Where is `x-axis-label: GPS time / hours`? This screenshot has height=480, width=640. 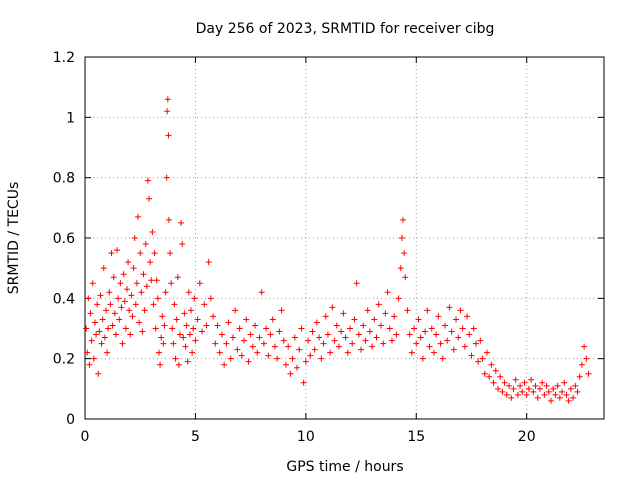 x-axis-label: GPS time / hours is located at coordinates (344, 467).